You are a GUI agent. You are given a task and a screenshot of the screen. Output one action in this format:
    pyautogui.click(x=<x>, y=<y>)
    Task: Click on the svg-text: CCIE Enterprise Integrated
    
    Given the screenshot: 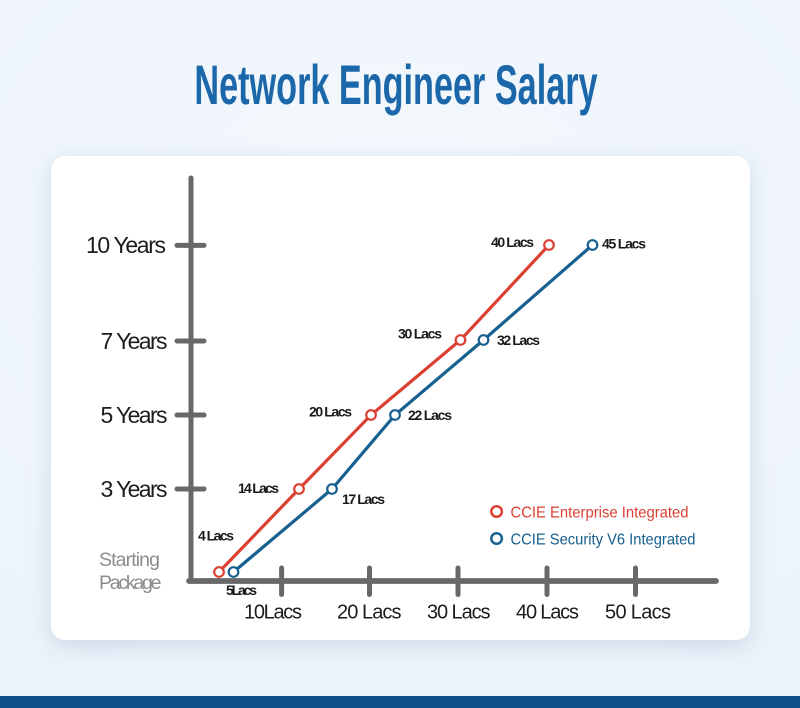 What is the action you would take?
    pyautogui.click(x=600, y=513)
    